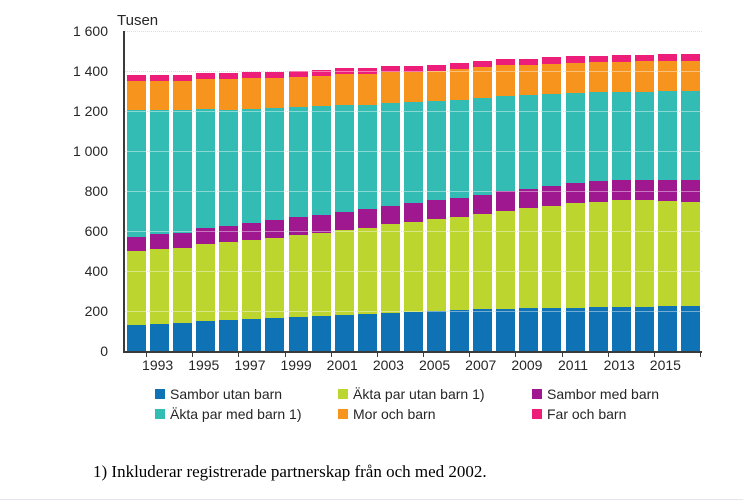  What do you see at coordinates (160, 241) in the screenshot?
I see `bar-segment-sambor_med_barn-1993` at bounding box center [160, 241].